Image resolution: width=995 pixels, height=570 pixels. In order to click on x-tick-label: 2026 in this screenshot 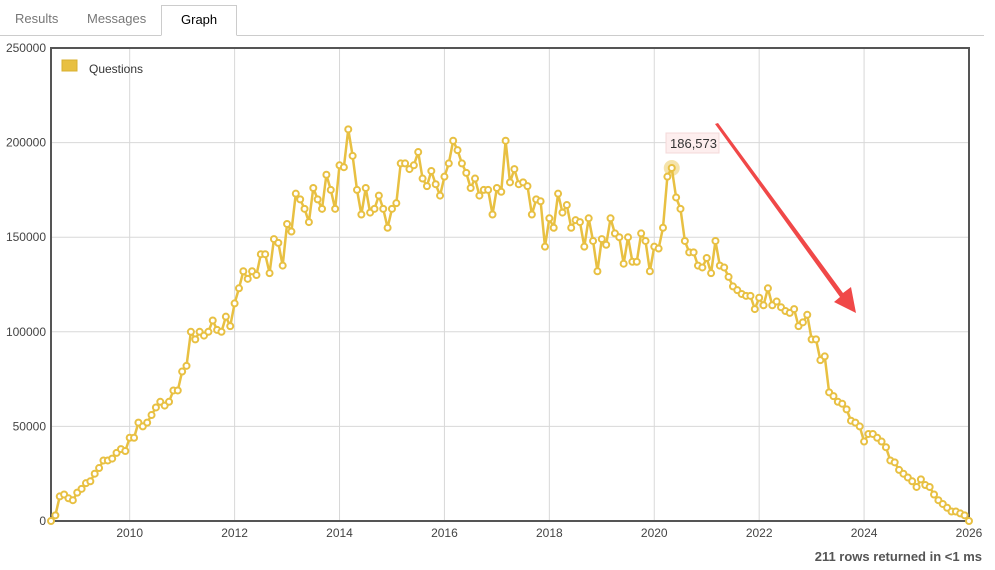, I will do `click(969, 533)`.